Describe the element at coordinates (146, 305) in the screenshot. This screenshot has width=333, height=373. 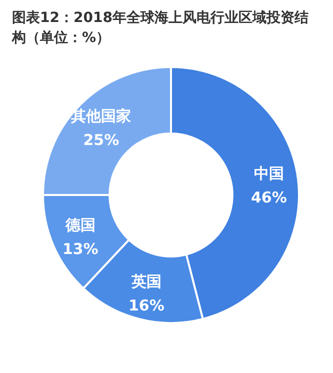
I see `data-label: 16%` at that location.